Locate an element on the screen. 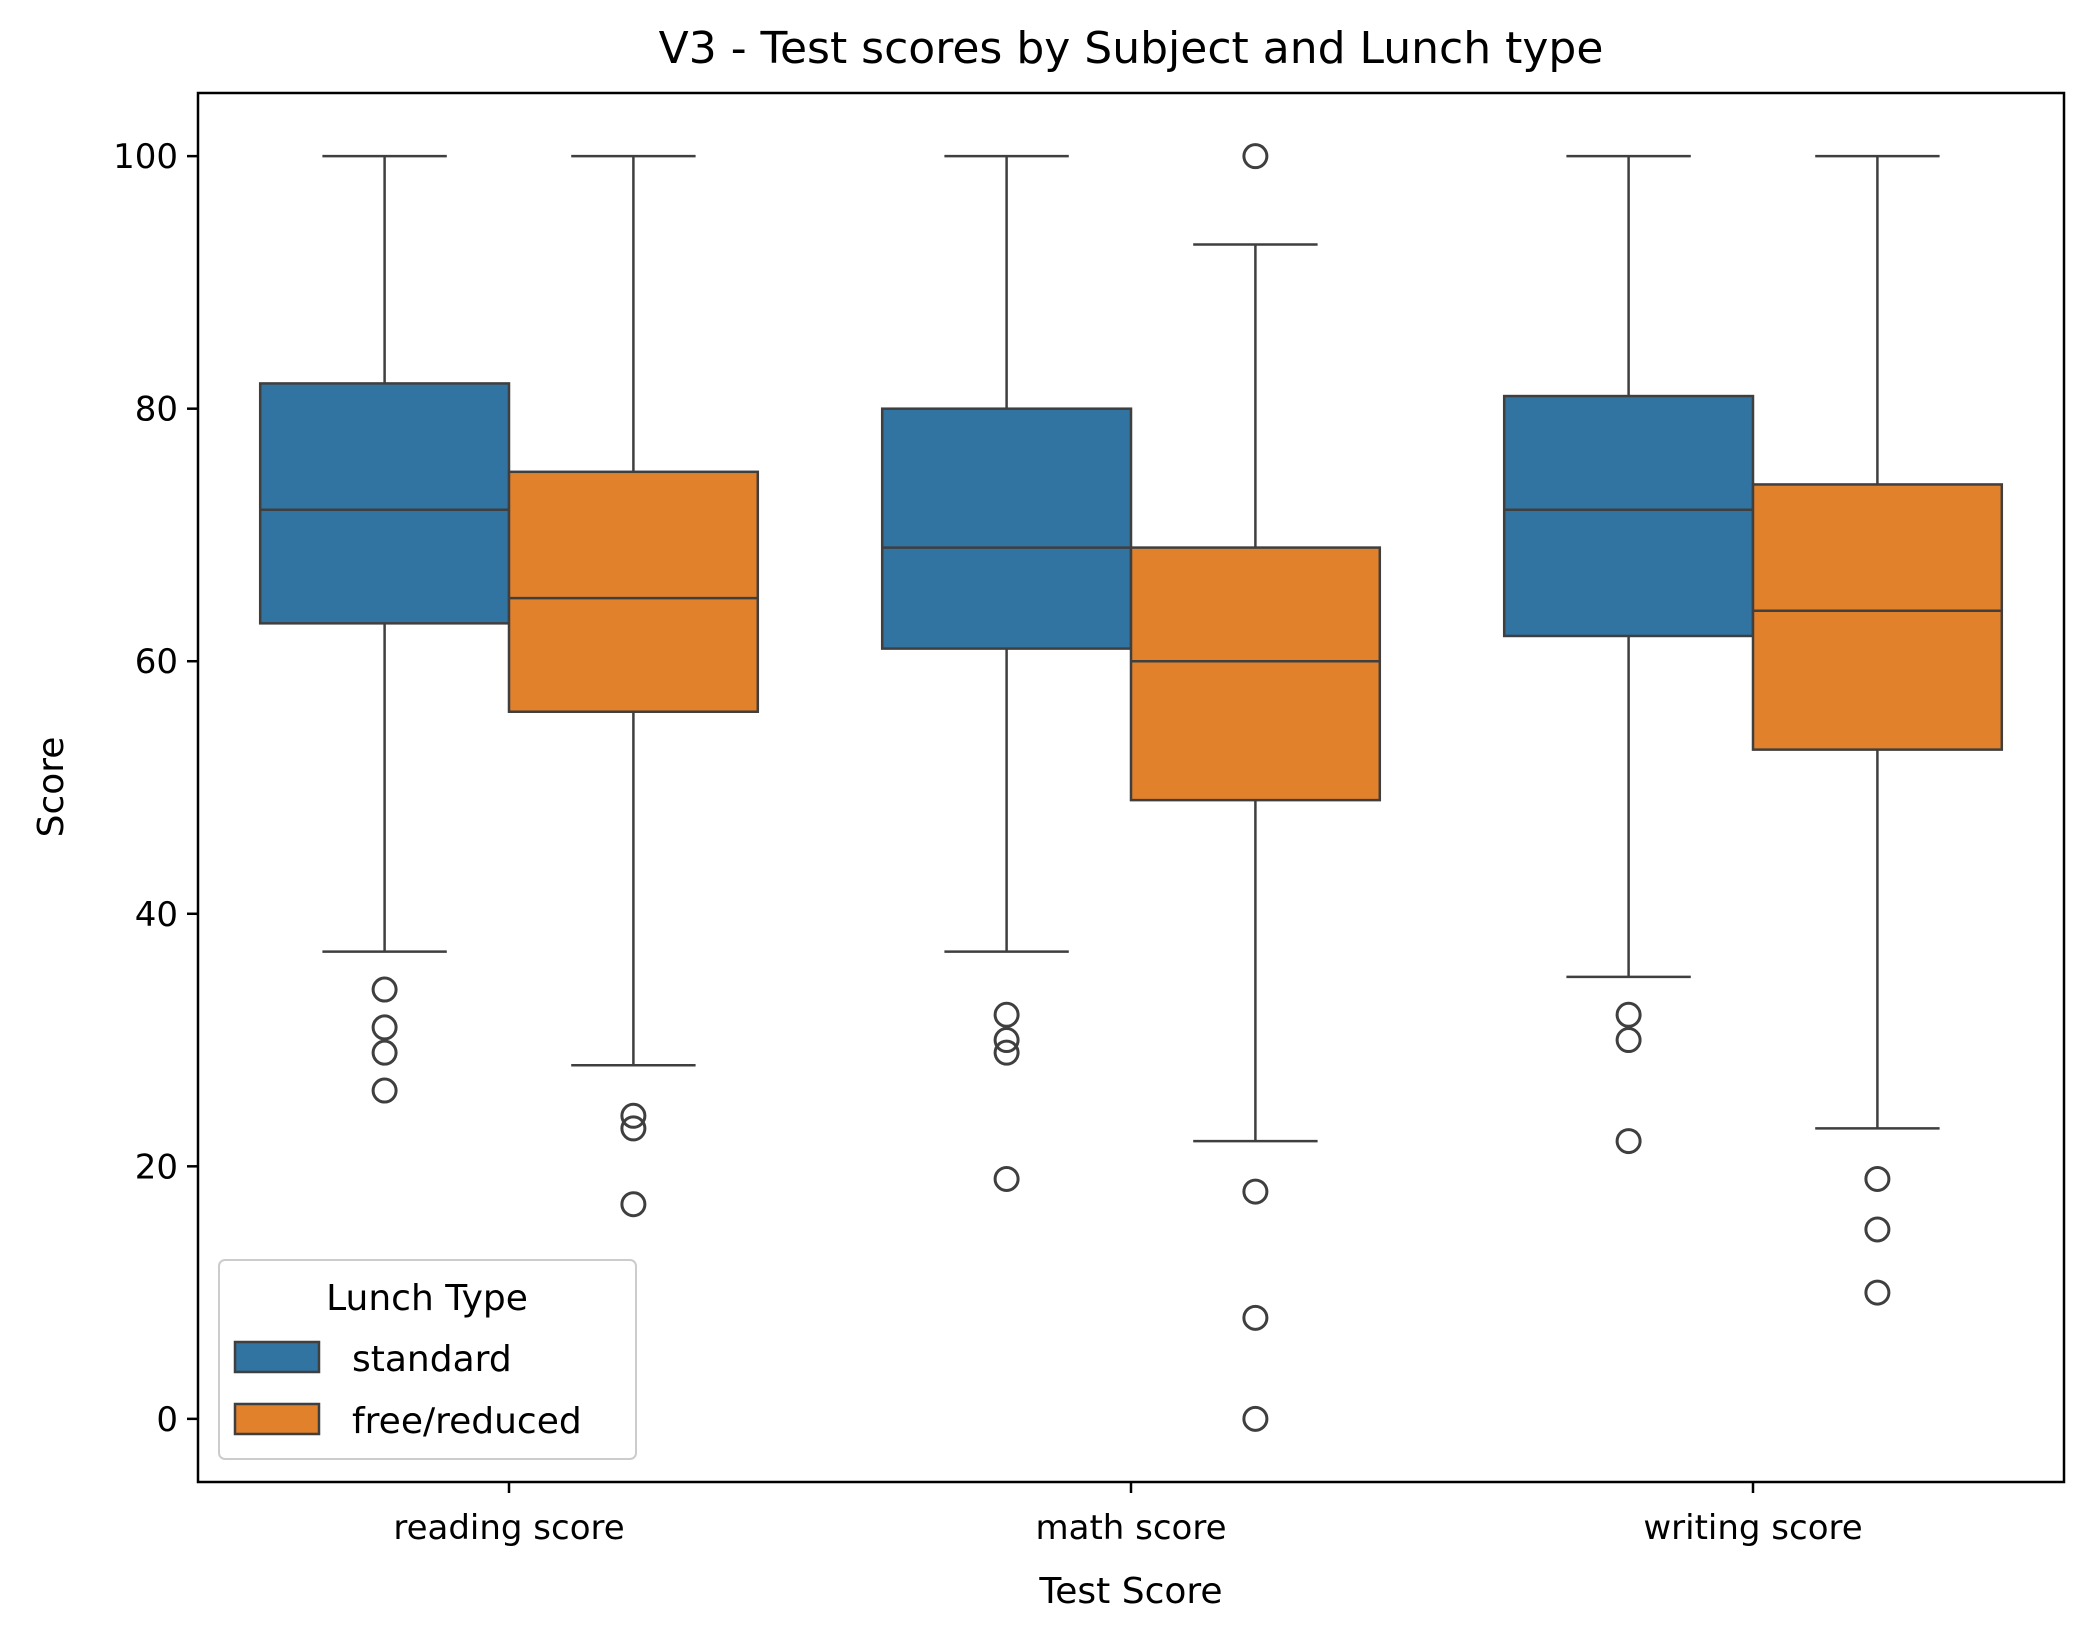  box-writing-score-free-reduced is located at coordinates (1877, 730).